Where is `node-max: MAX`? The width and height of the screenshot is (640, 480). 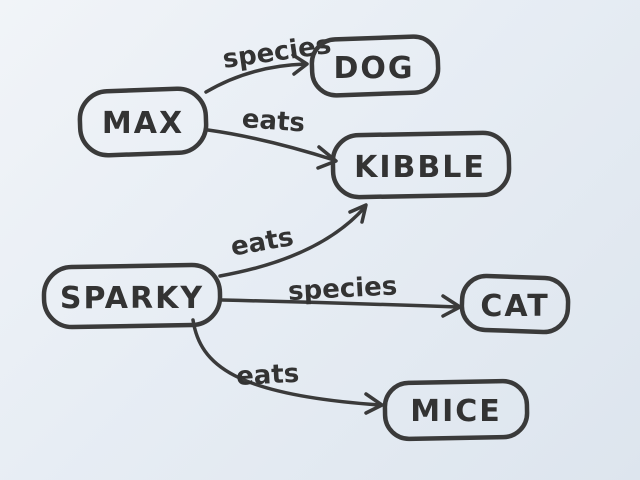 node-max: MAX is located at coordinates (143, 122).